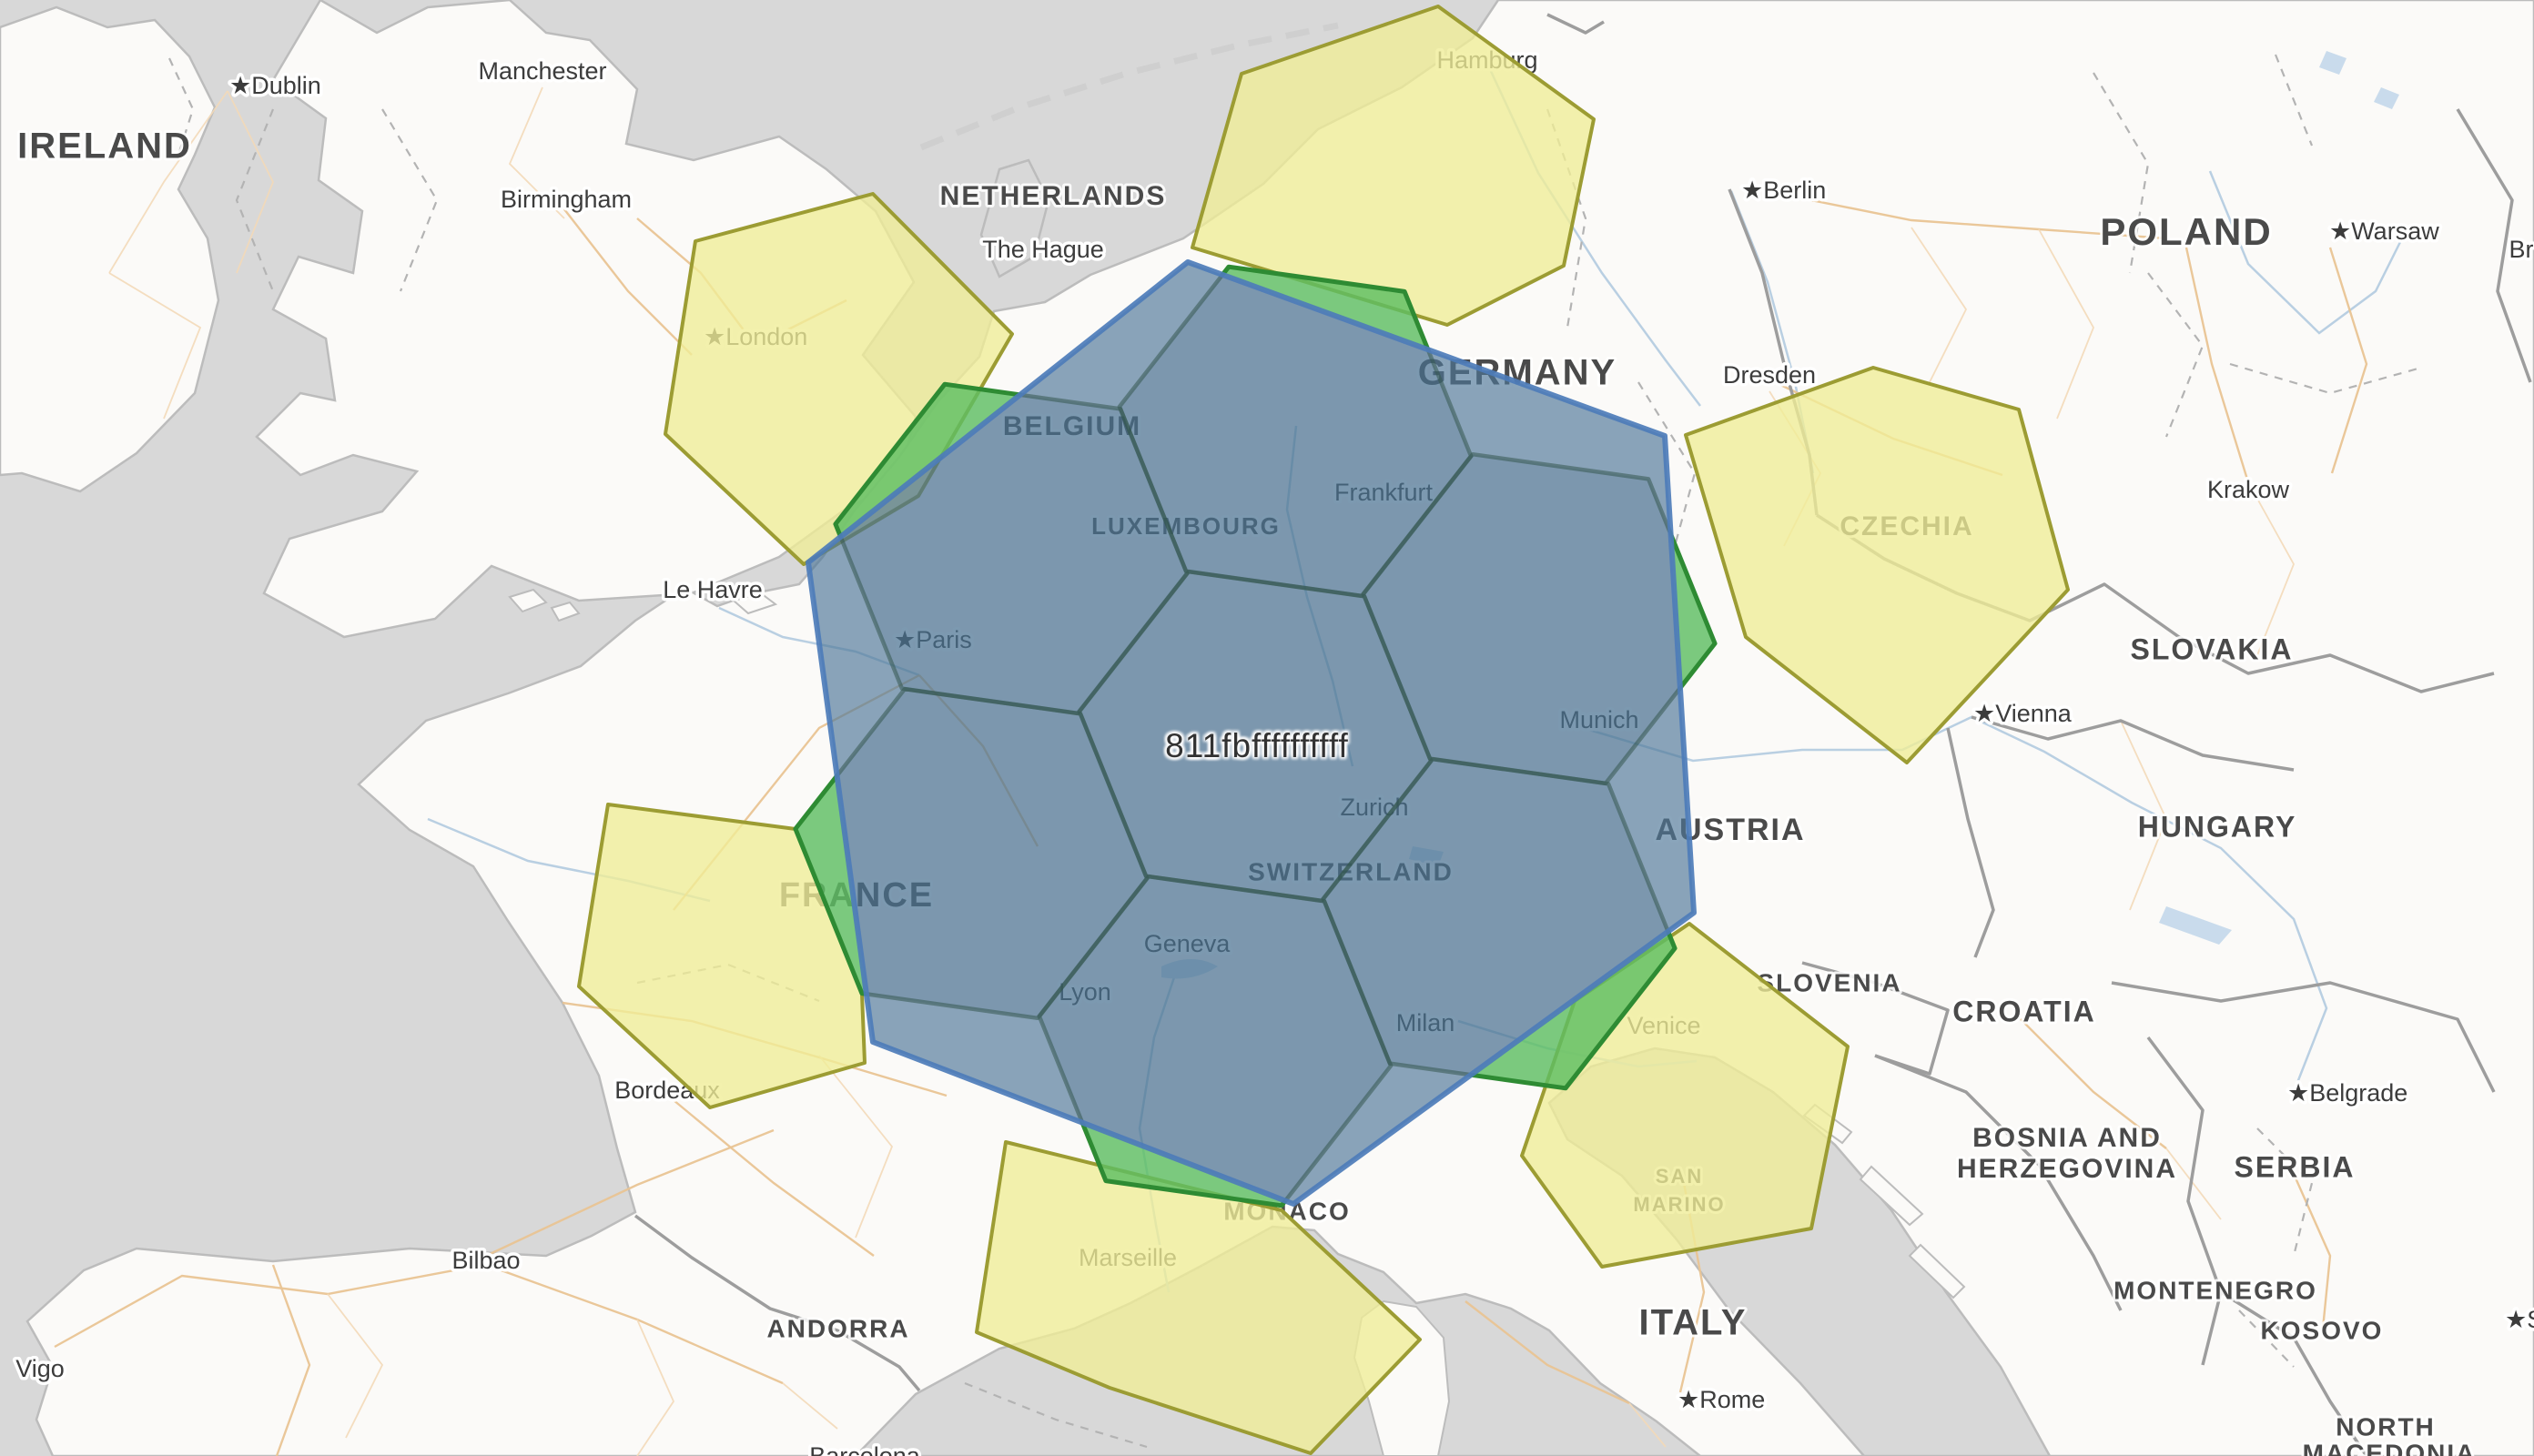 The image size is (2534, 1456). What do you see at coordinates (1257, 745) in the screenshot?
I see `h3-cell-id-label: 811fbffffffffff` at bounding box center [1257, 745].